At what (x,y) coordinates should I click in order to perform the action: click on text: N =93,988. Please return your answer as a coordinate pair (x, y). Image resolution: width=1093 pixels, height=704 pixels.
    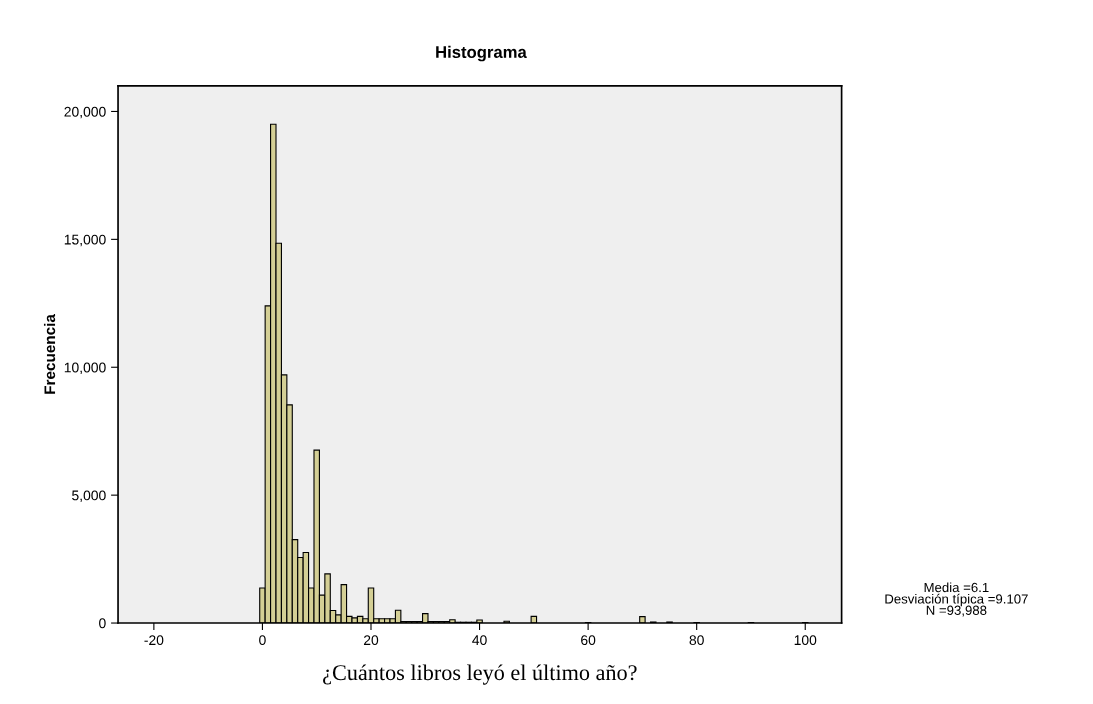
    Looking at the image, I should click on (956, 611).